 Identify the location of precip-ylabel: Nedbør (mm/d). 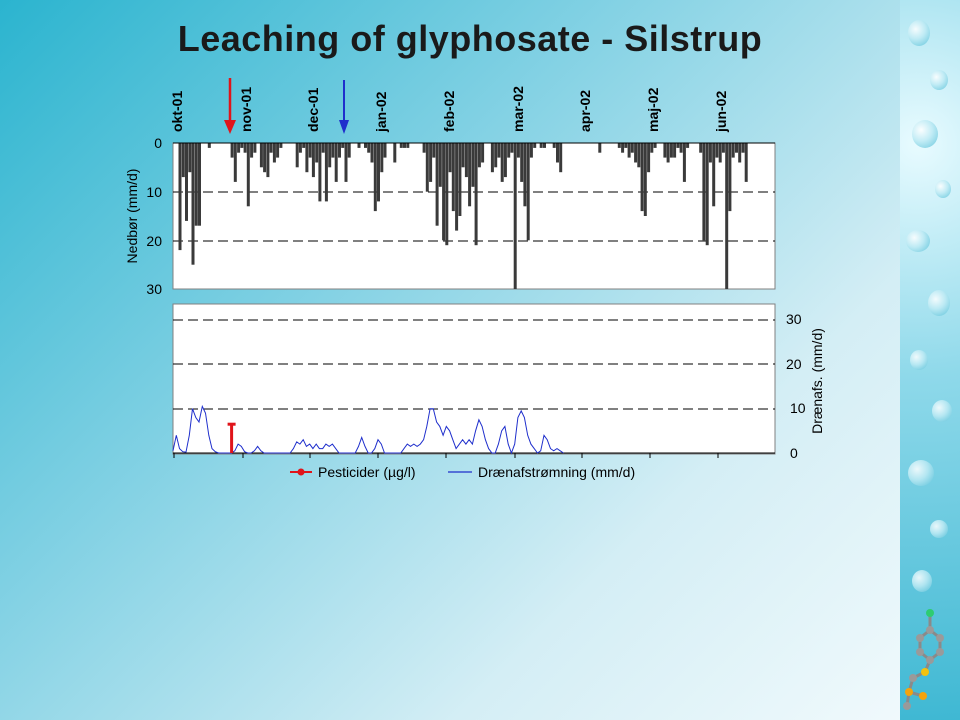
(132, 216).